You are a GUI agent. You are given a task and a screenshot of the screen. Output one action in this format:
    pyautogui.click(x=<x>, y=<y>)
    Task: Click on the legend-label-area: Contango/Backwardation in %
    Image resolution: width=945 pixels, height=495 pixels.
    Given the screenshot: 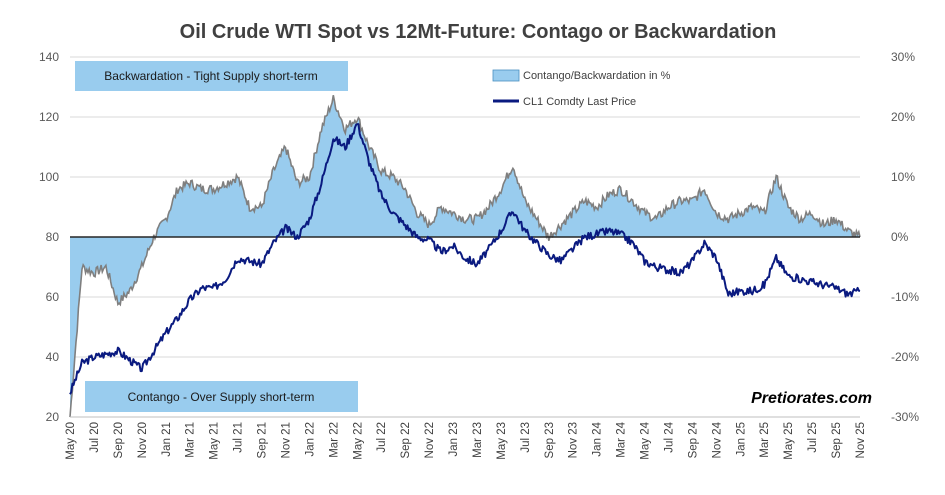 What is the action you would take?
    pyautogui.click(x=597, y=76)
    